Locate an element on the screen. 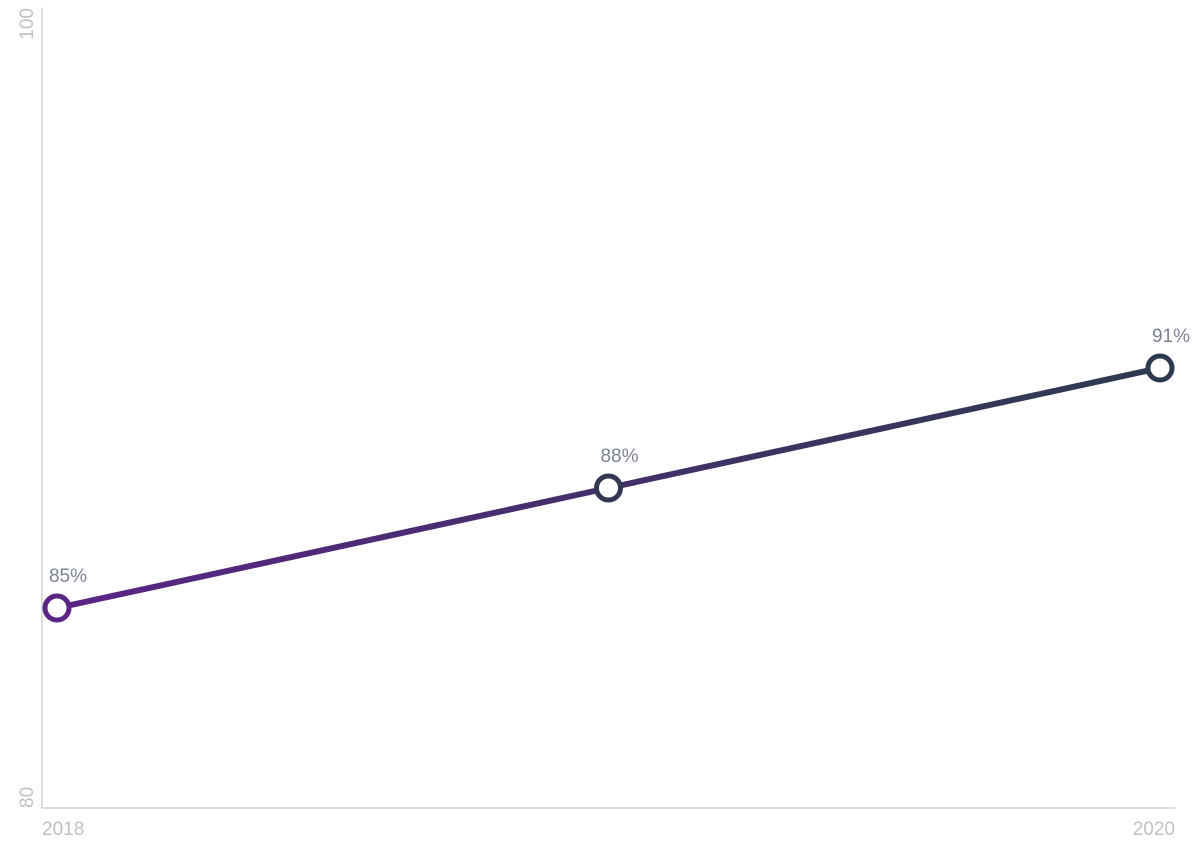 This screenshot has width=1195, height=843. data-label: 85% is located at coordinates (68, 576).